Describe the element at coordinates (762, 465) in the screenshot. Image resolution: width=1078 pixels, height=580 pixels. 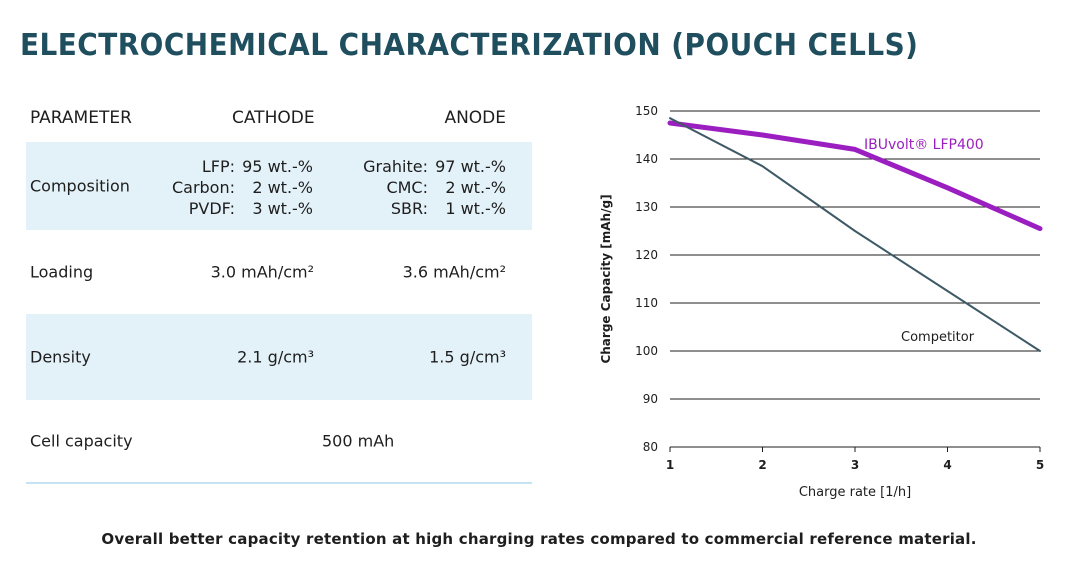
I see `x-tick-label: 2` at that location.